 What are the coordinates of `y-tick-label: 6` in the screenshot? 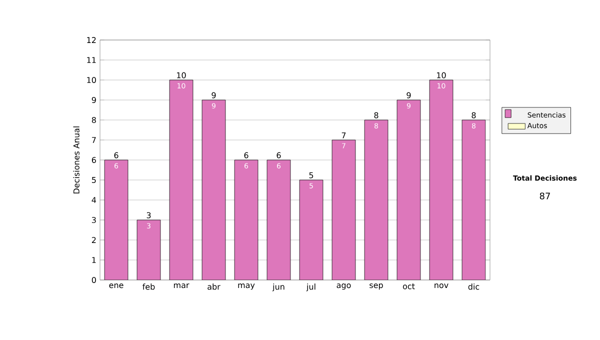 It's located at (94, 160).